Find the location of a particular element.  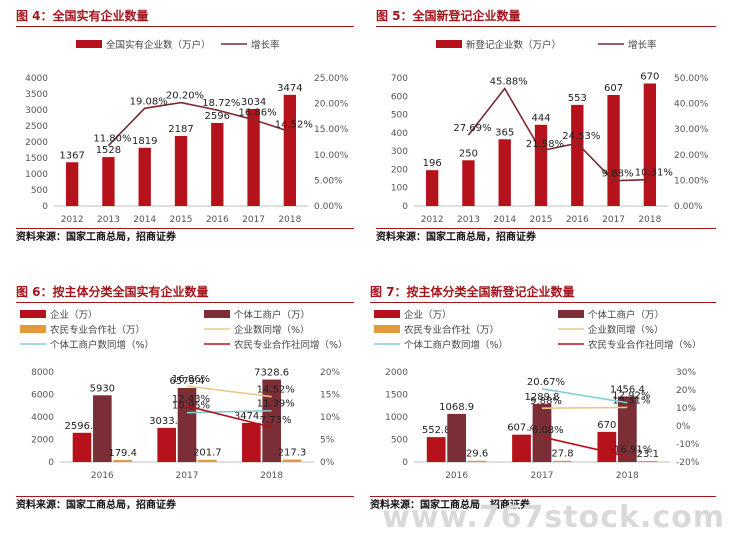

line-data-label: 12.92% is located at coordinates (631, 396).